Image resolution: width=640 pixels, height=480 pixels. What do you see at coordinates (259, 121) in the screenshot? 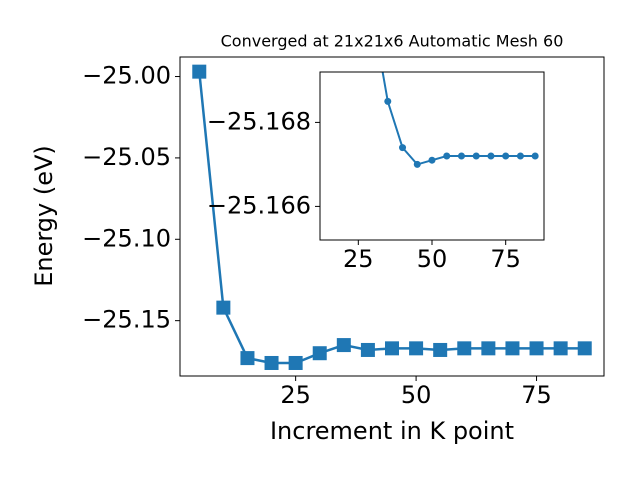
I see `y-tick-label: −25.168` at bounding box center [259, 121].